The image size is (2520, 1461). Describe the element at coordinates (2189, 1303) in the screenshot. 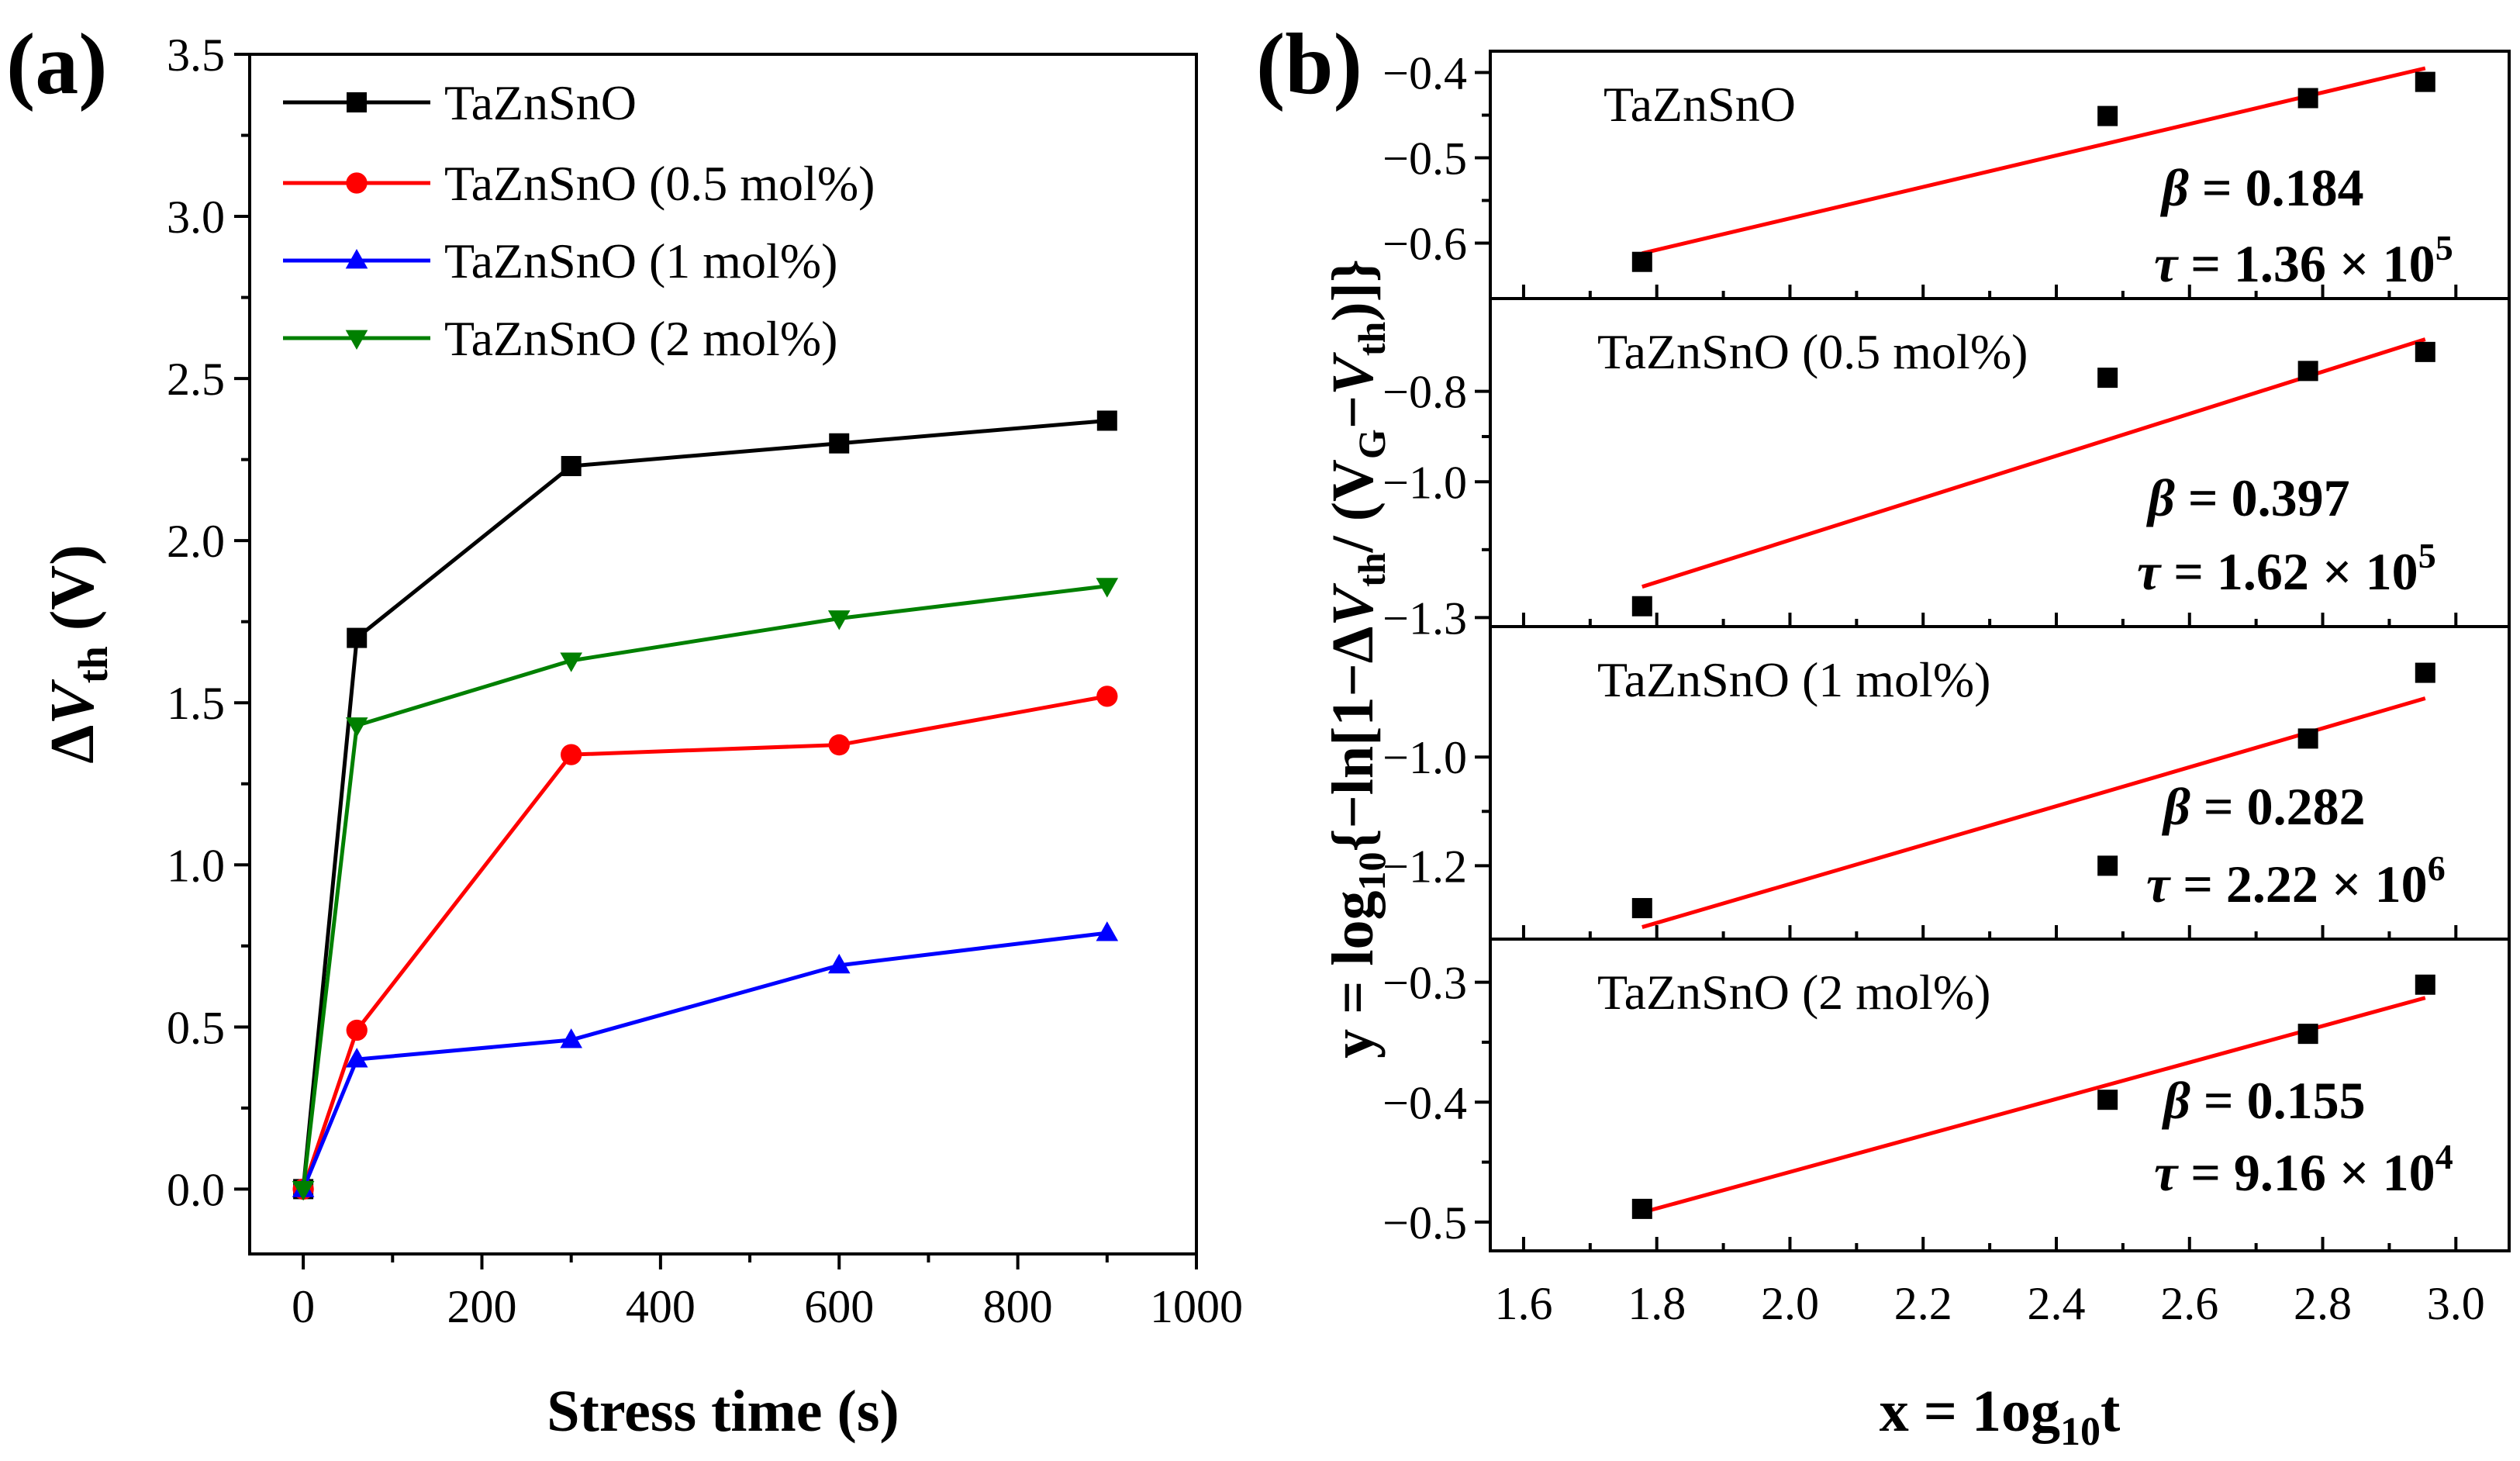

I see `x-tick-label: 2.6` at that location.